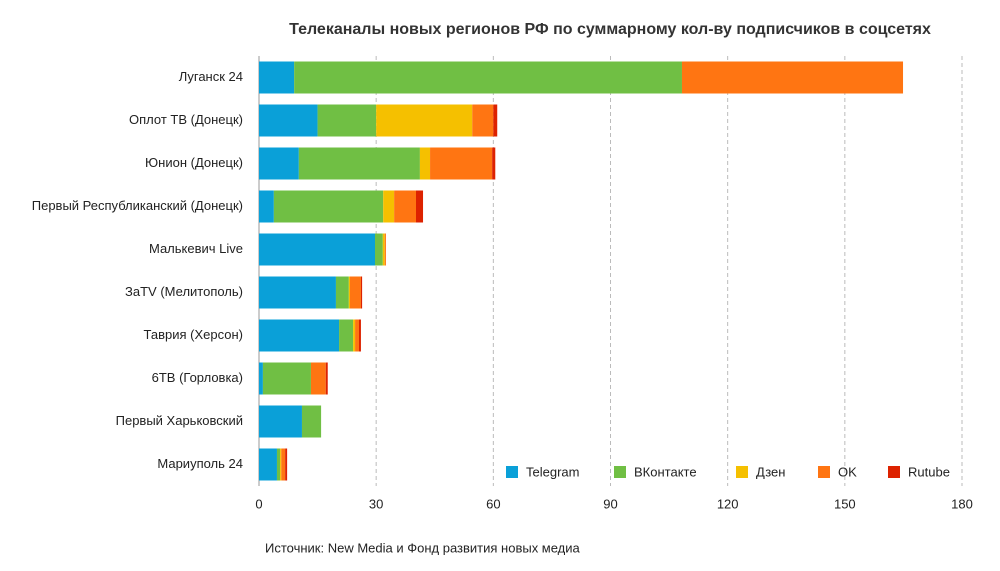 Image resolution: width=1000 pixels, height=571 pixels. I want to click on y-tick-label: 6ТВ (Горловка), so click(197, 377).